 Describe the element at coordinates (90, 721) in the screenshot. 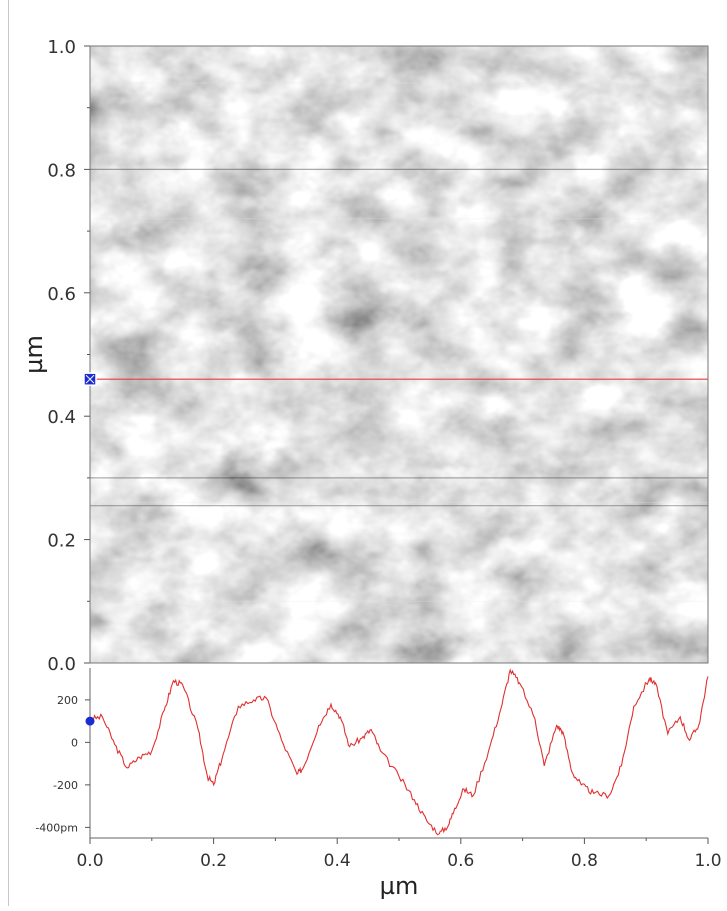

I see `profile-cursor-dot` at that location.